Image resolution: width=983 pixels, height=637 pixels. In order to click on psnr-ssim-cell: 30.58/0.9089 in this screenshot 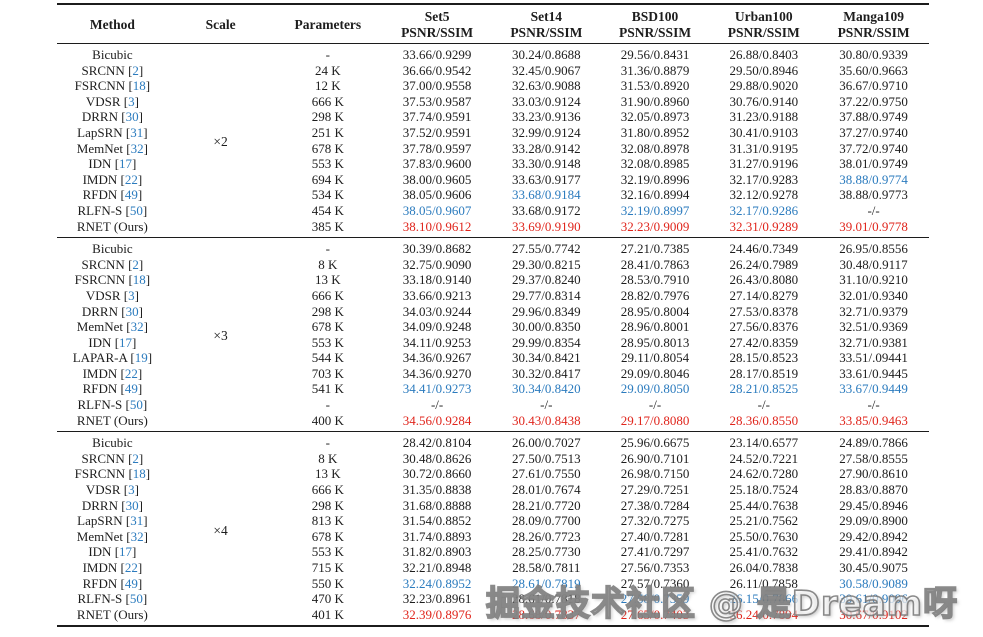, I will do `click(873, 583)`.